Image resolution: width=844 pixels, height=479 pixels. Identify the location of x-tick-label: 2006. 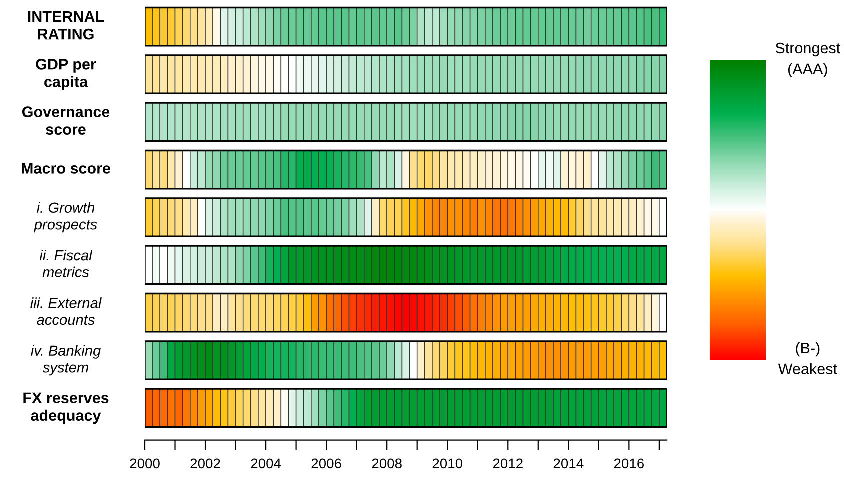
(327, 463).